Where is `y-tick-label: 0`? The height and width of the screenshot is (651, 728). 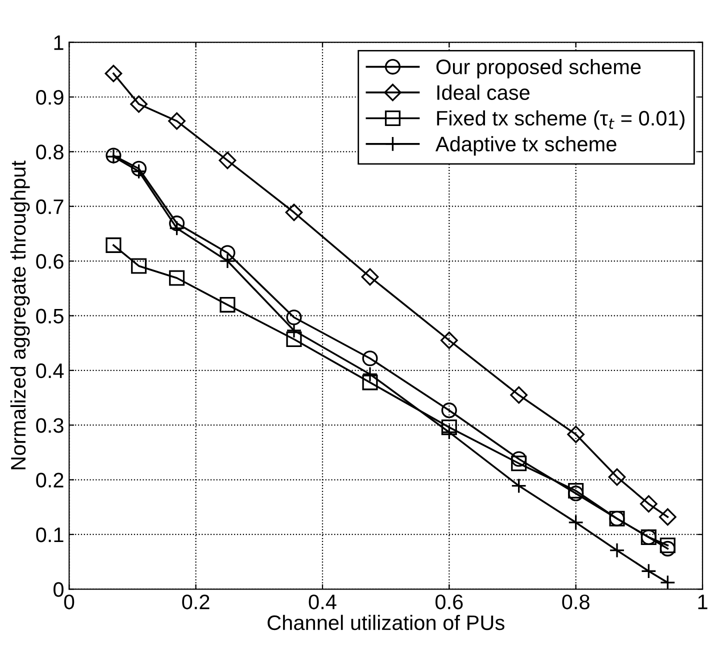
y-tick-label: 0 is located at coordinates (59, 589).